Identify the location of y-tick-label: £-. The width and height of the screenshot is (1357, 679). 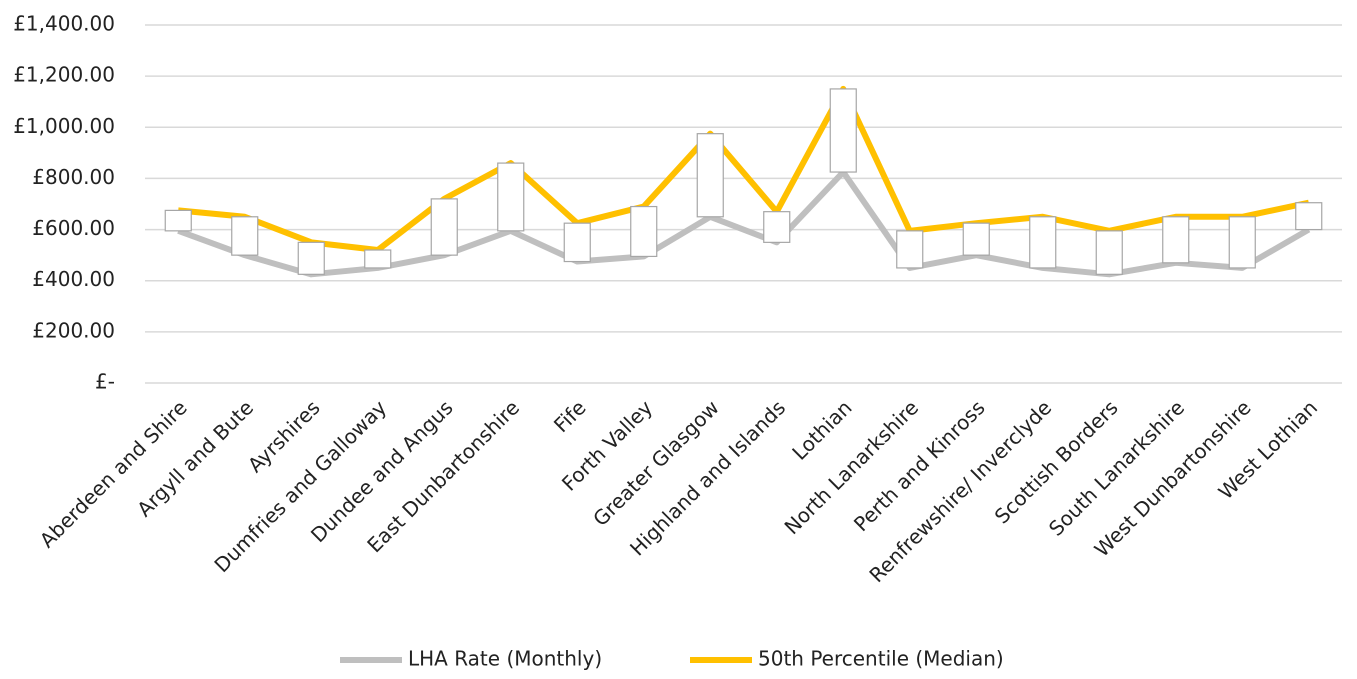
(105, 382).